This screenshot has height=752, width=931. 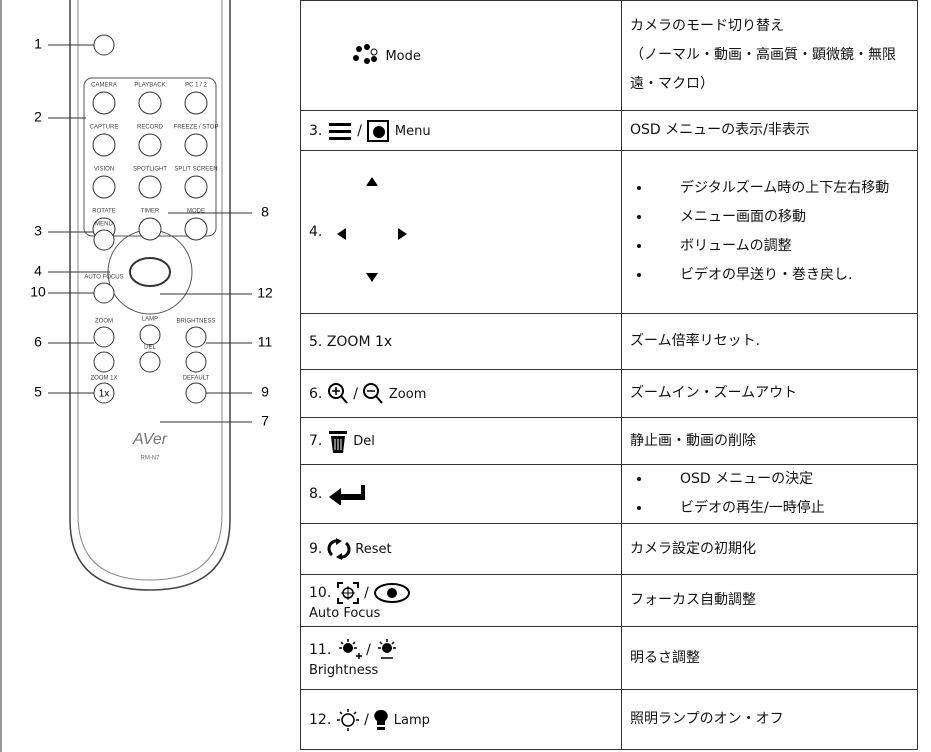 I want to click on key-label: Zoom, so click(x=407, y=394).